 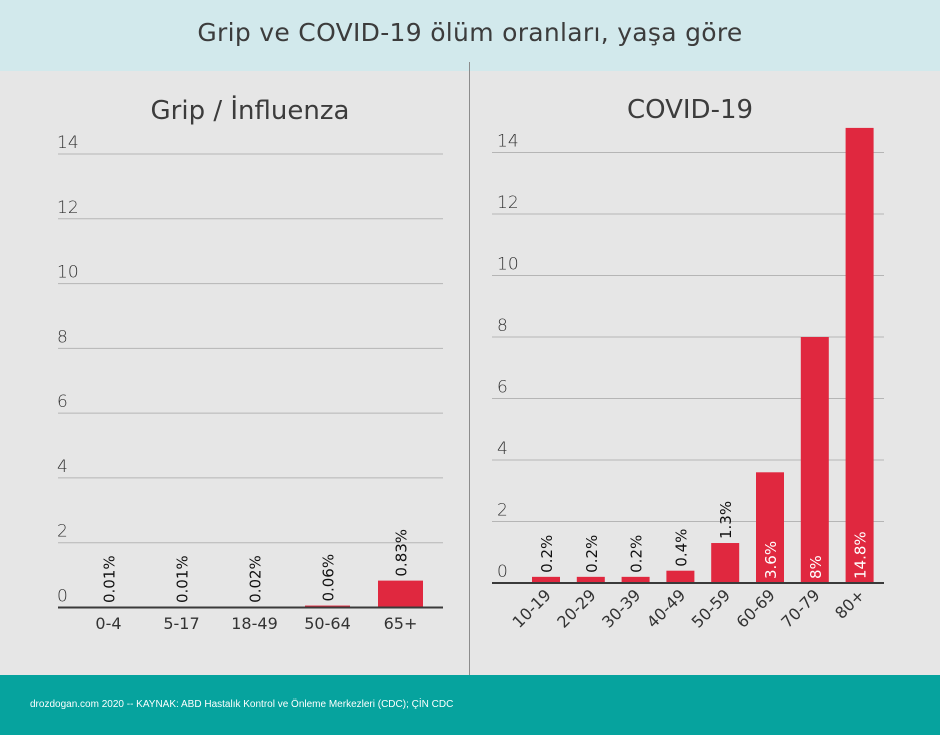 What do you see at coordinates (681, 548) in the screenshot?
I see `data-label: 0.4%` at bounding box center [681, 548].